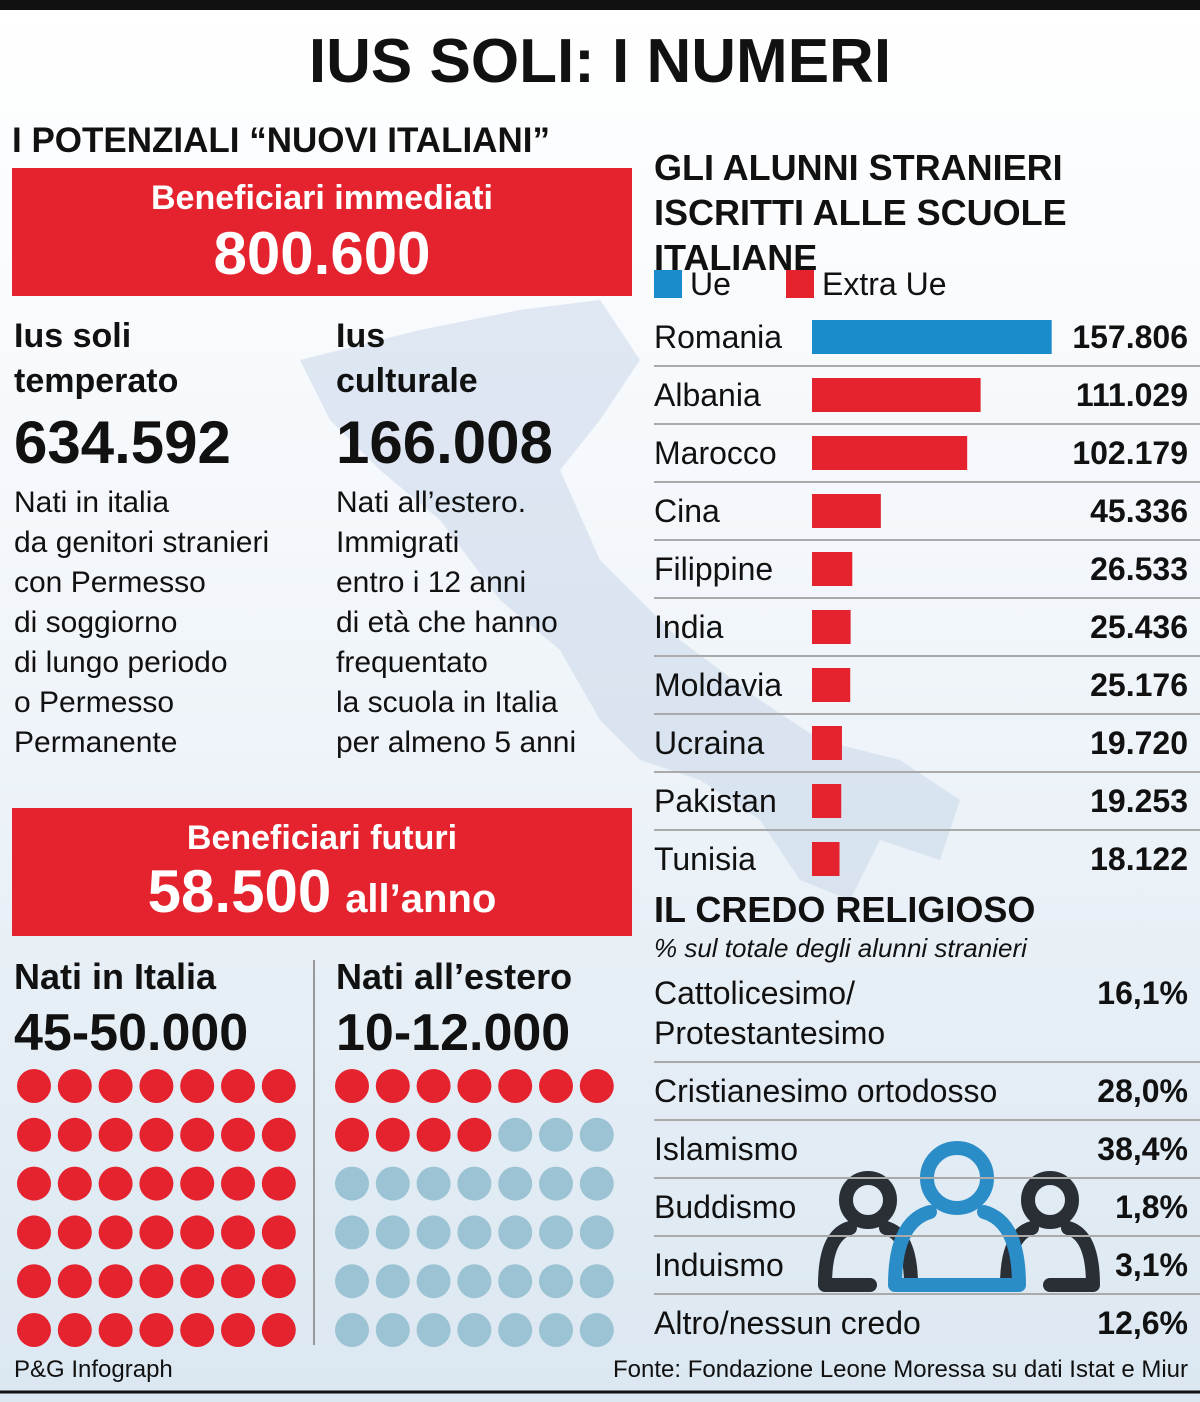 Image resolution: width=1200 pixels, height=1402 pixels. I want to click on value-label: 19.720, so click(1139, 743).